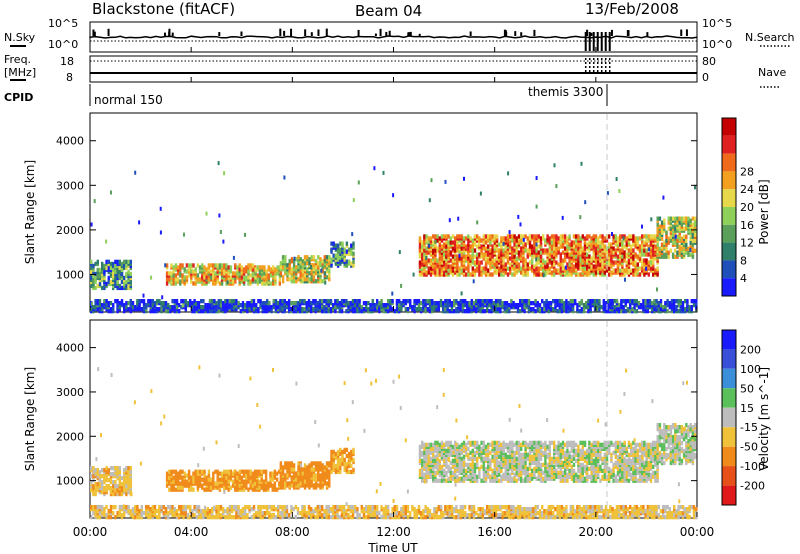  I want to click on nave-label: Nave, so click(772, 72).